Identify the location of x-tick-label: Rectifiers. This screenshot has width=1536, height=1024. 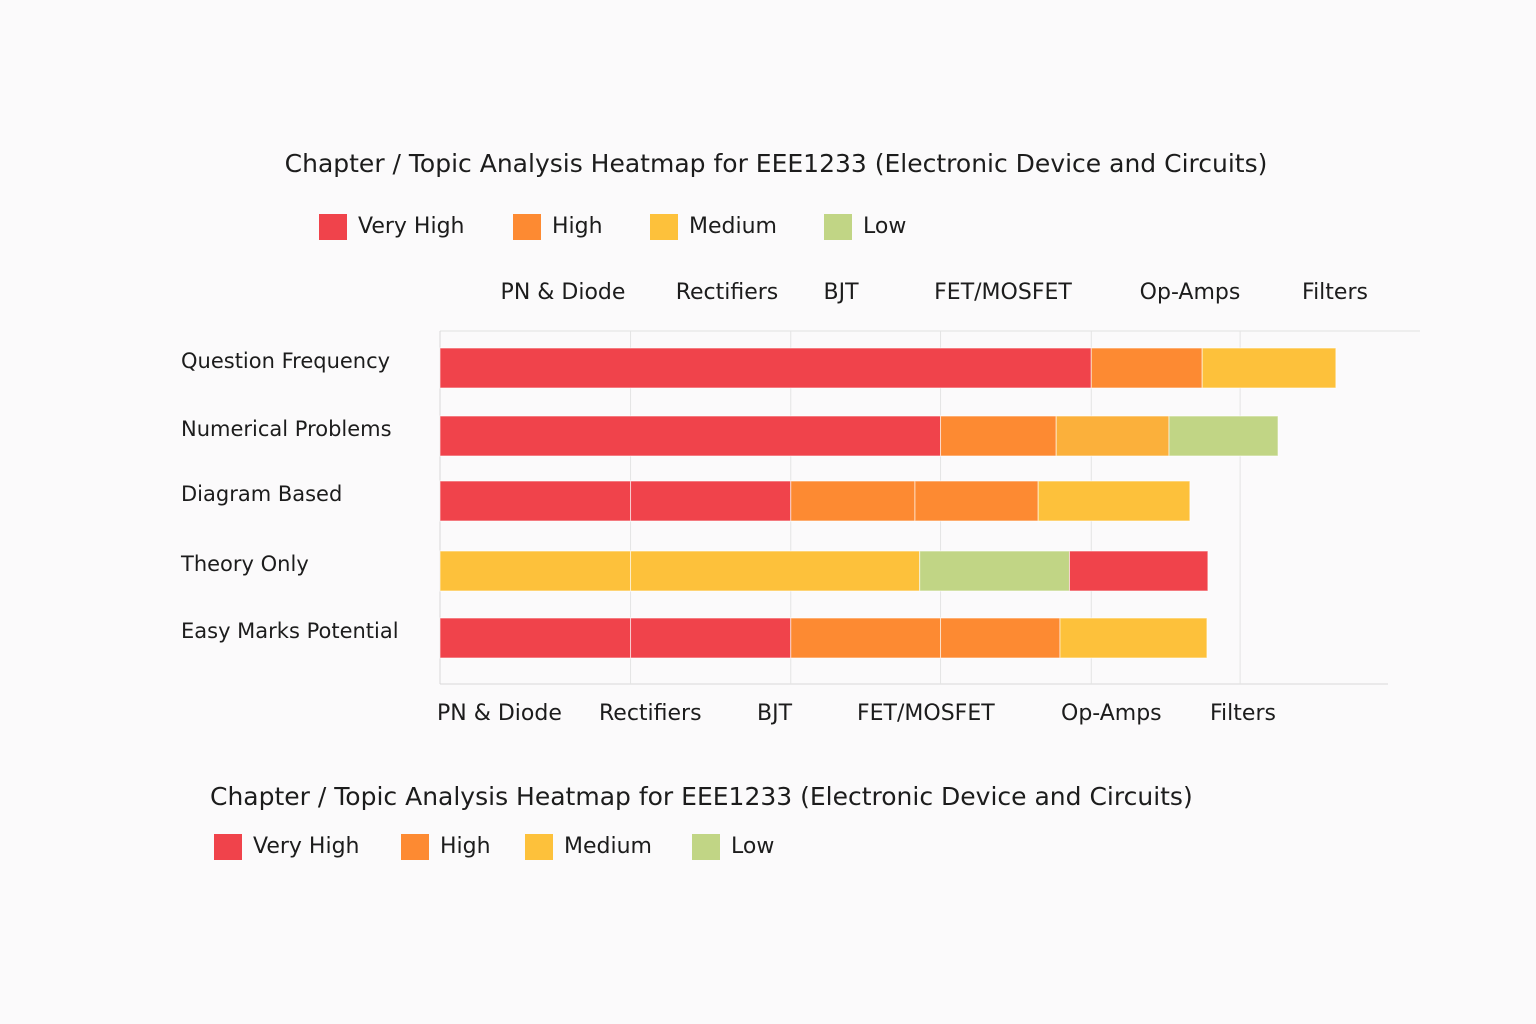
(650, 713).